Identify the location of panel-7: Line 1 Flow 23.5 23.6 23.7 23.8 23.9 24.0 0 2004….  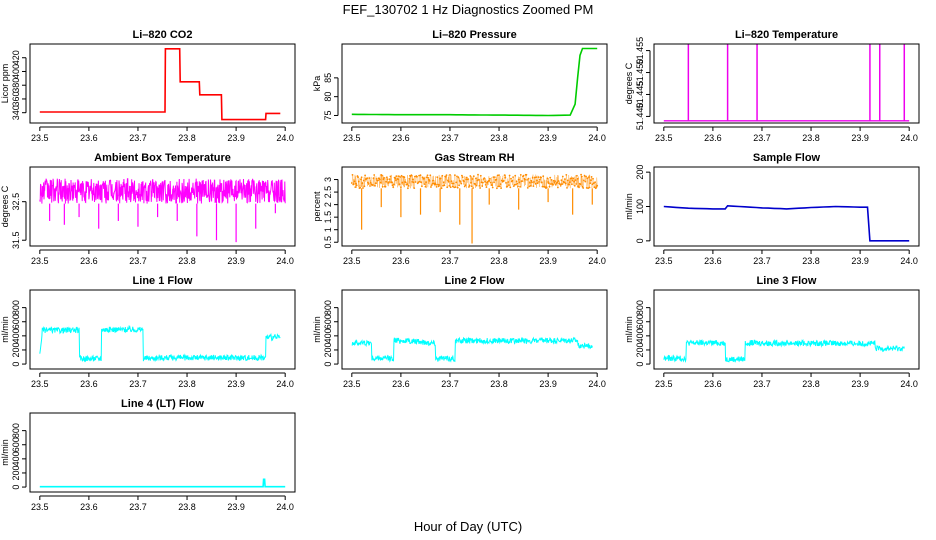
(148, 332).